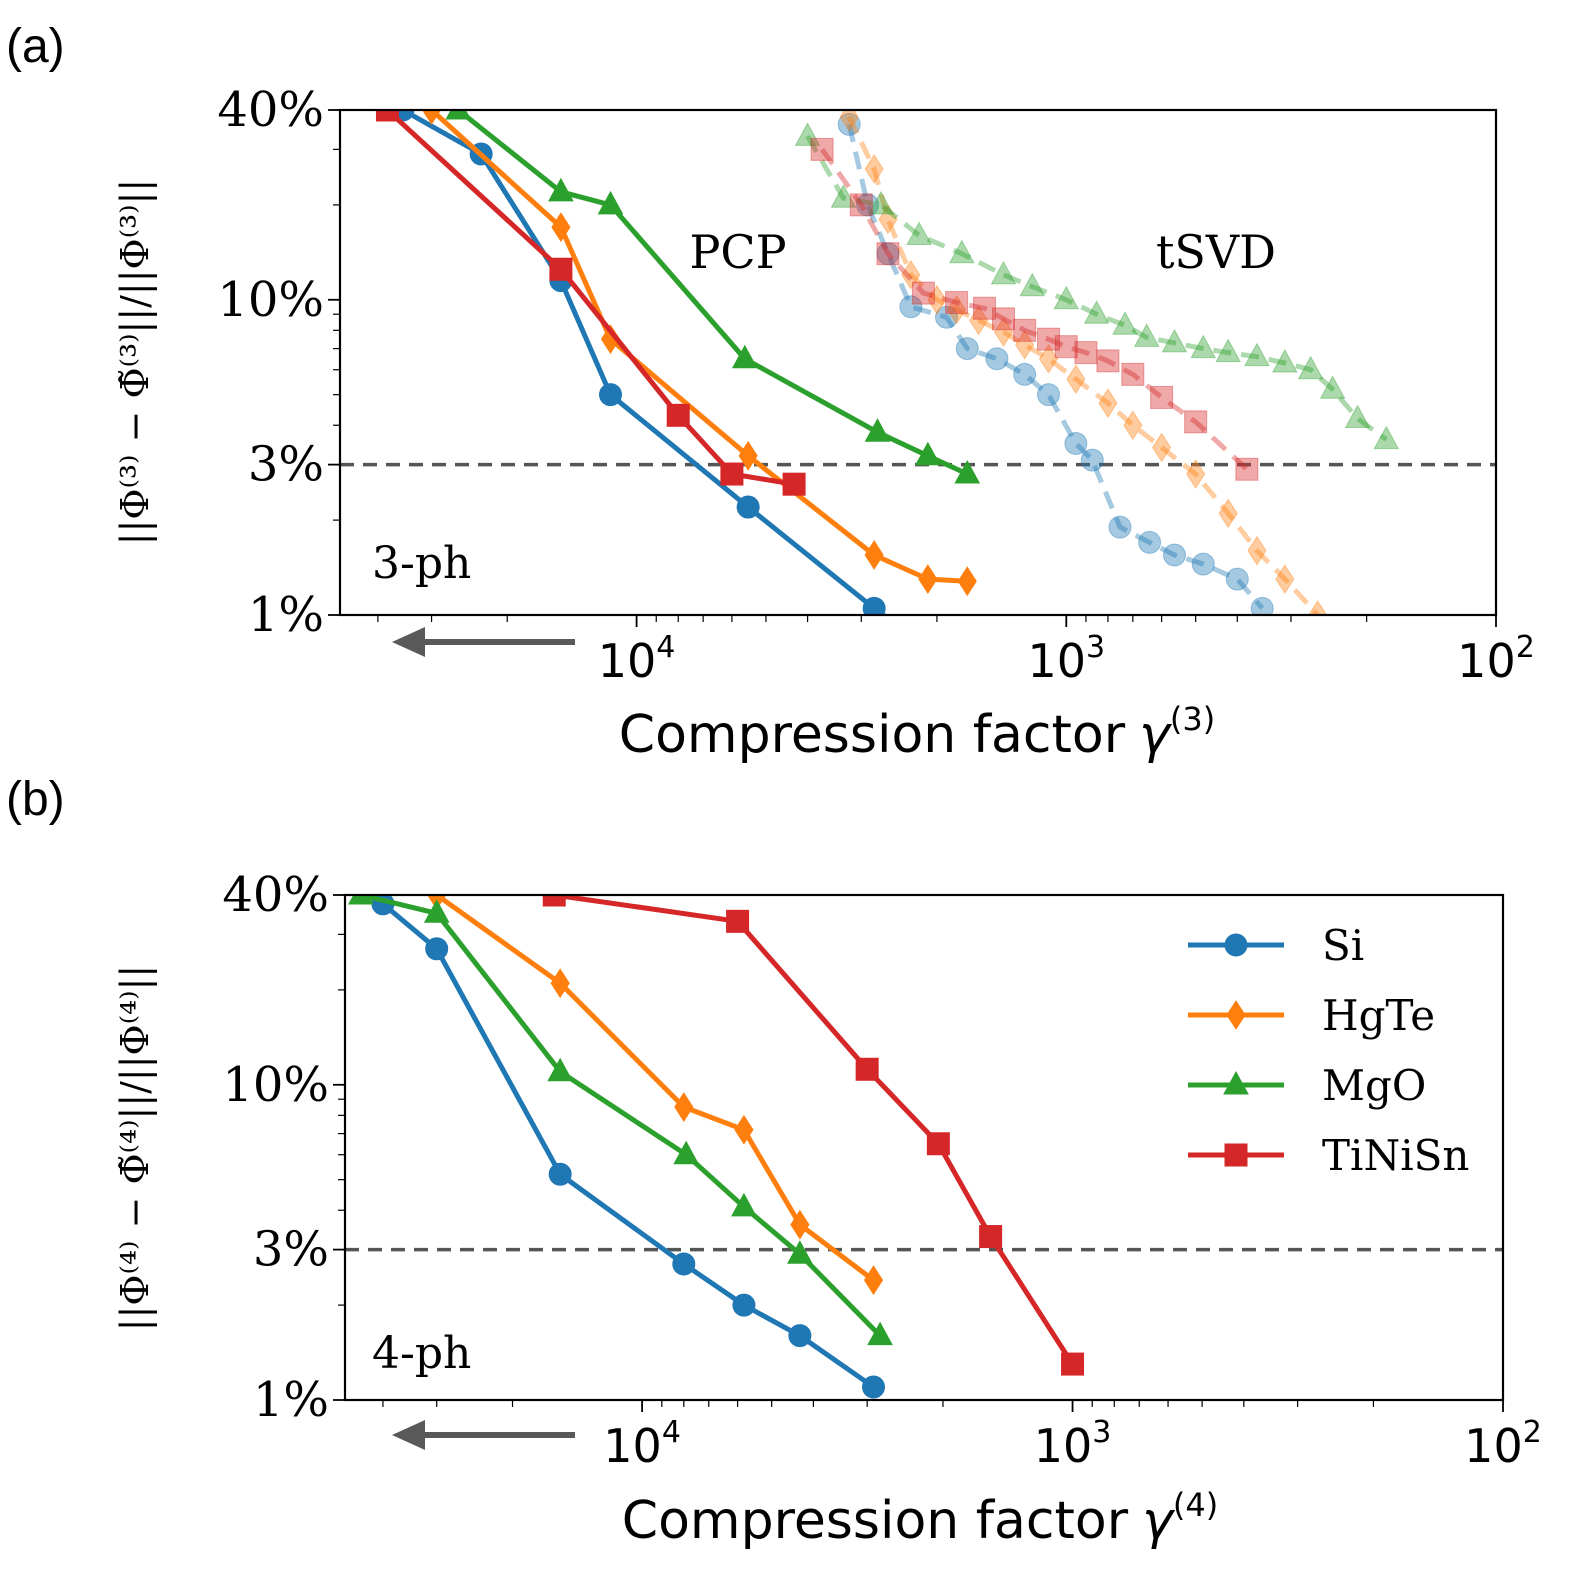 This screenshot has width=1578, height=1578. I want to click on line-si-series, so click(628, 1145).